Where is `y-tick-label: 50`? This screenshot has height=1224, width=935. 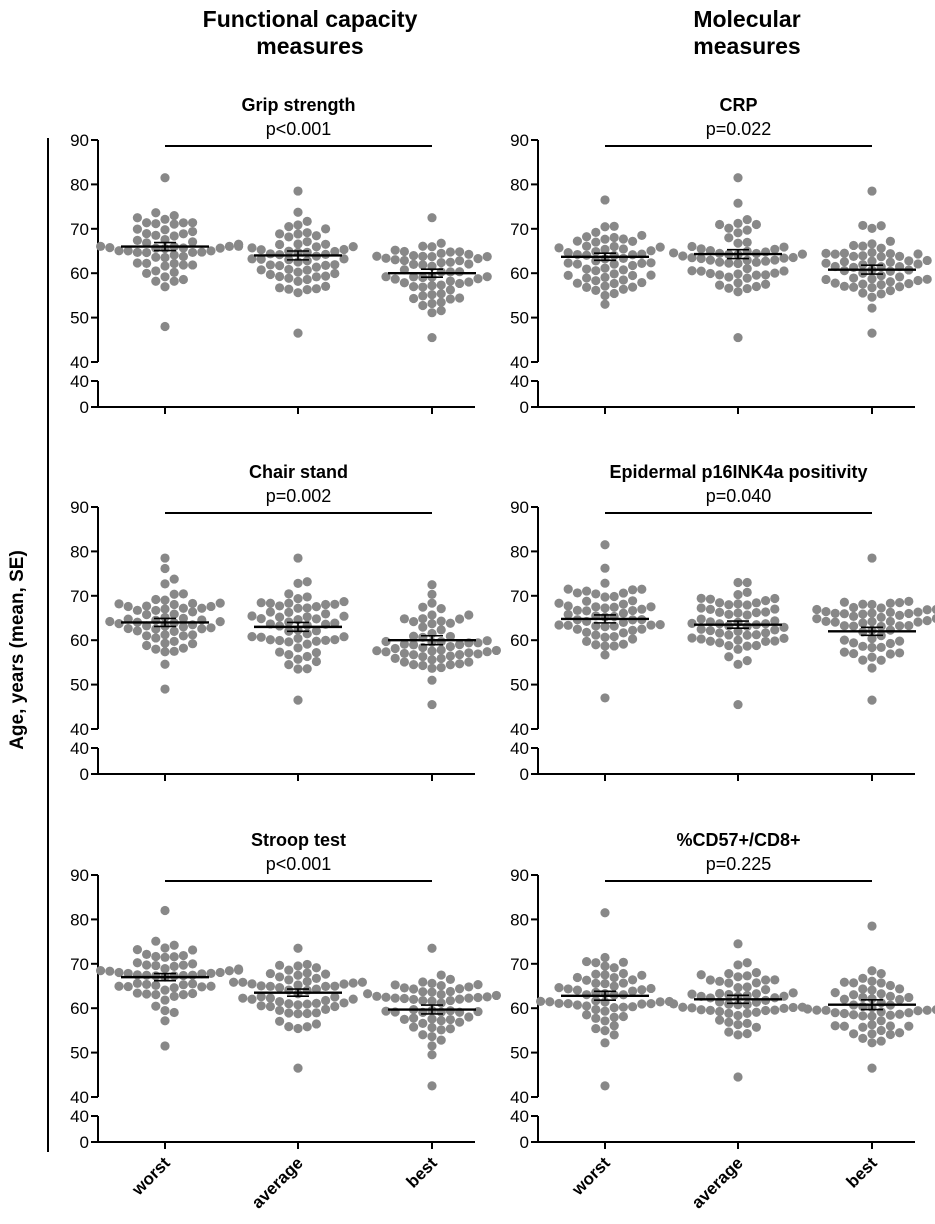
y-tick-label: 50 is located at coordinates (79, 1053).